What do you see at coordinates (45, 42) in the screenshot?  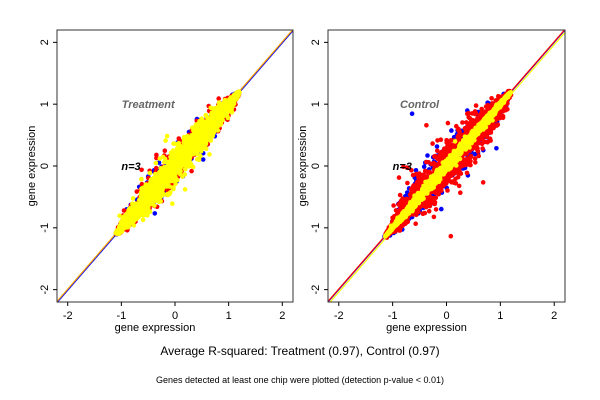 I see `y-tick-label: 2` at bounding box center [45, 42].